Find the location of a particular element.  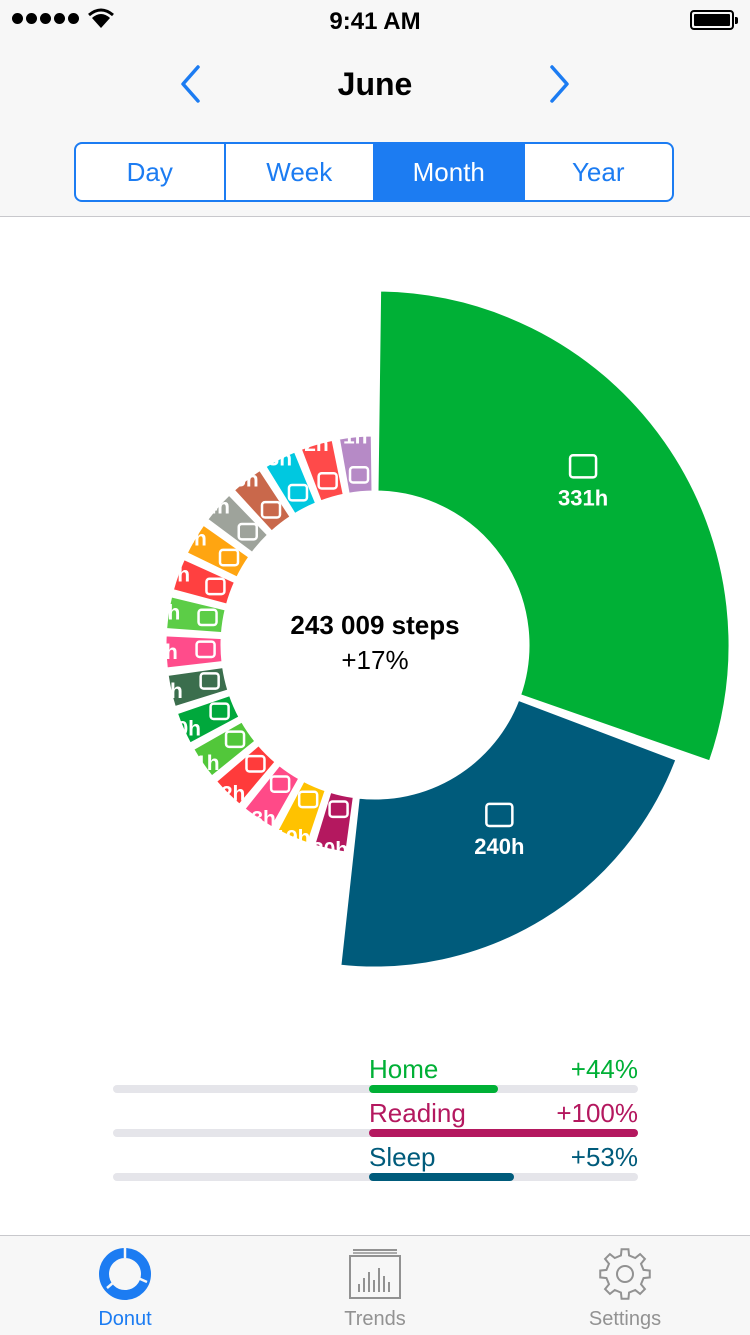

abc-blocks-icon is located at coordinates (205, 649).